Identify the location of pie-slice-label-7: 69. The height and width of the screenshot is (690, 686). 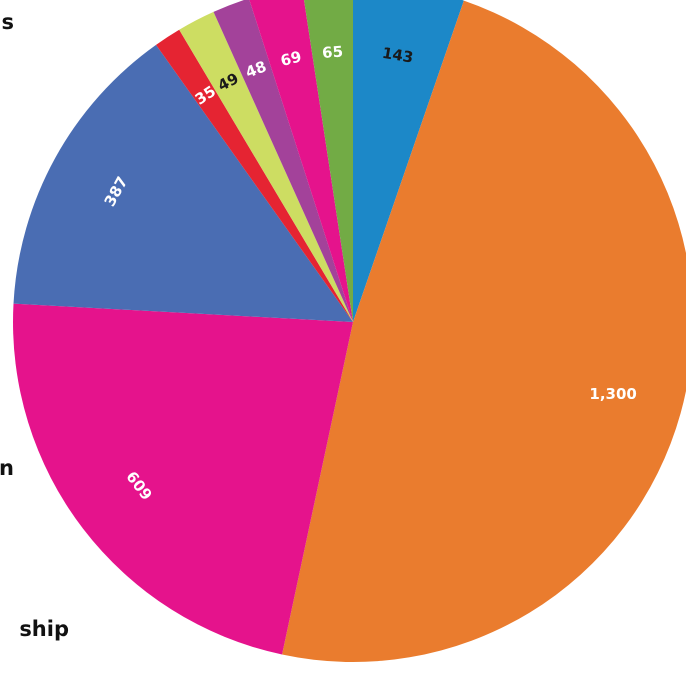
(291, 59).